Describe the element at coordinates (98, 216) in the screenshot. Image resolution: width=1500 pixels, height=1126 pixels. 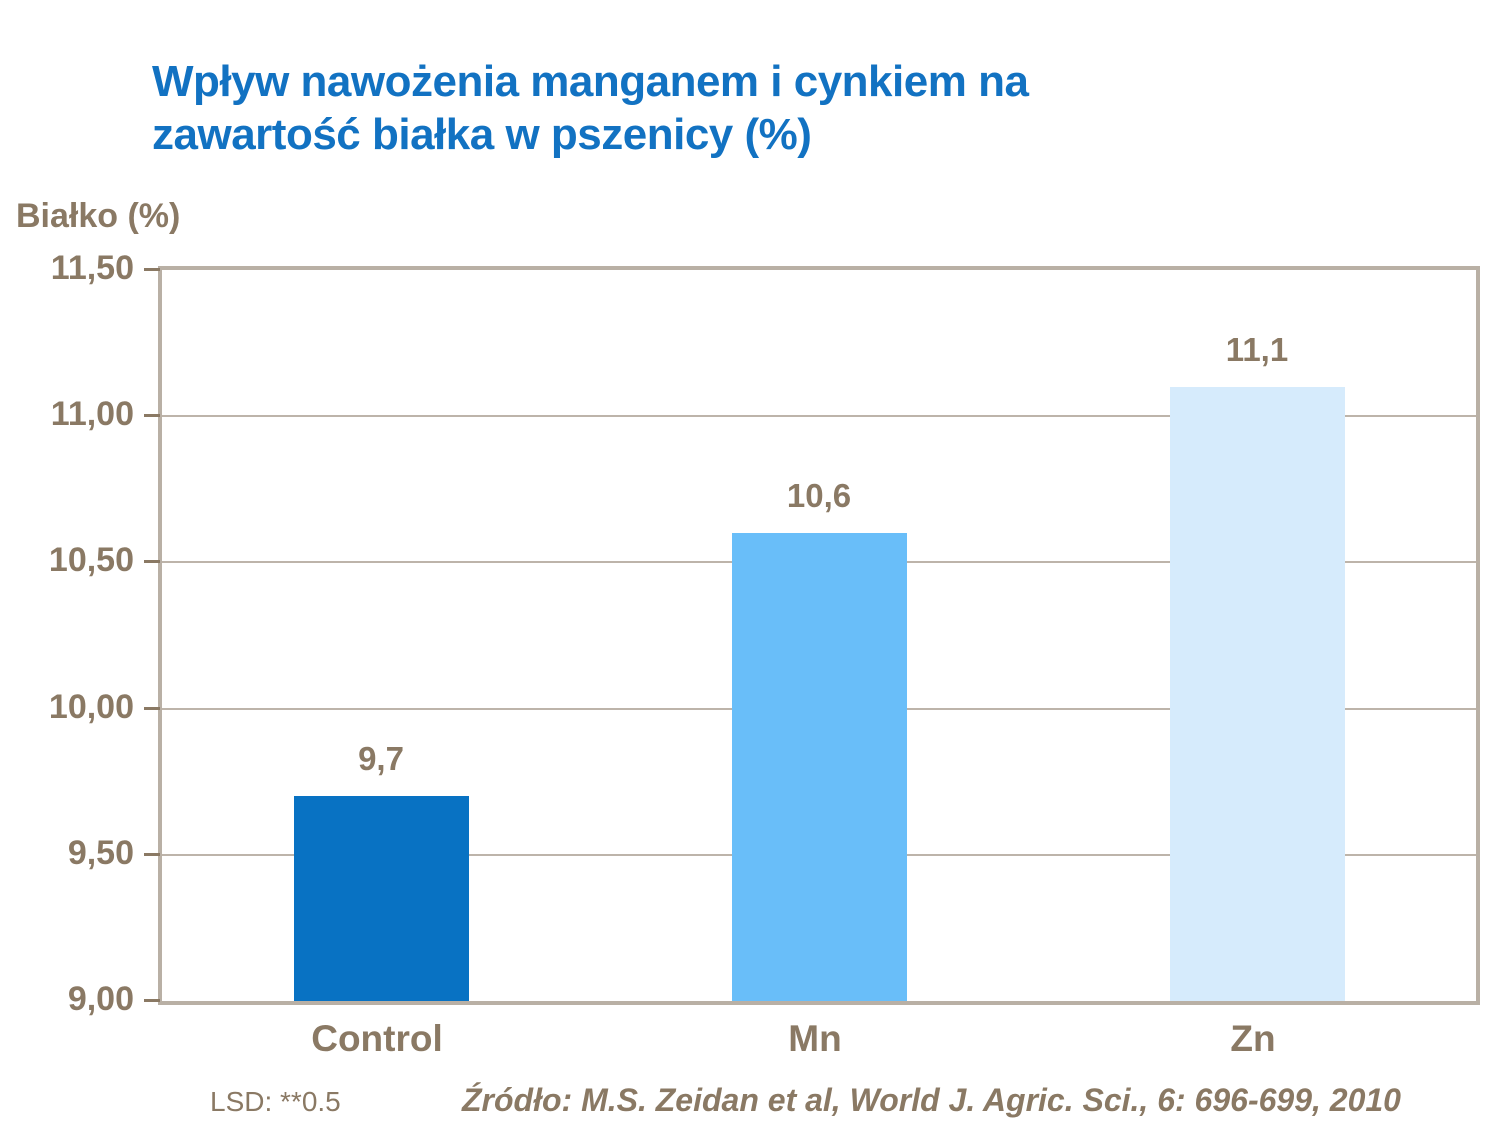
I see `y-axis-title: Białko (%)` at that location.